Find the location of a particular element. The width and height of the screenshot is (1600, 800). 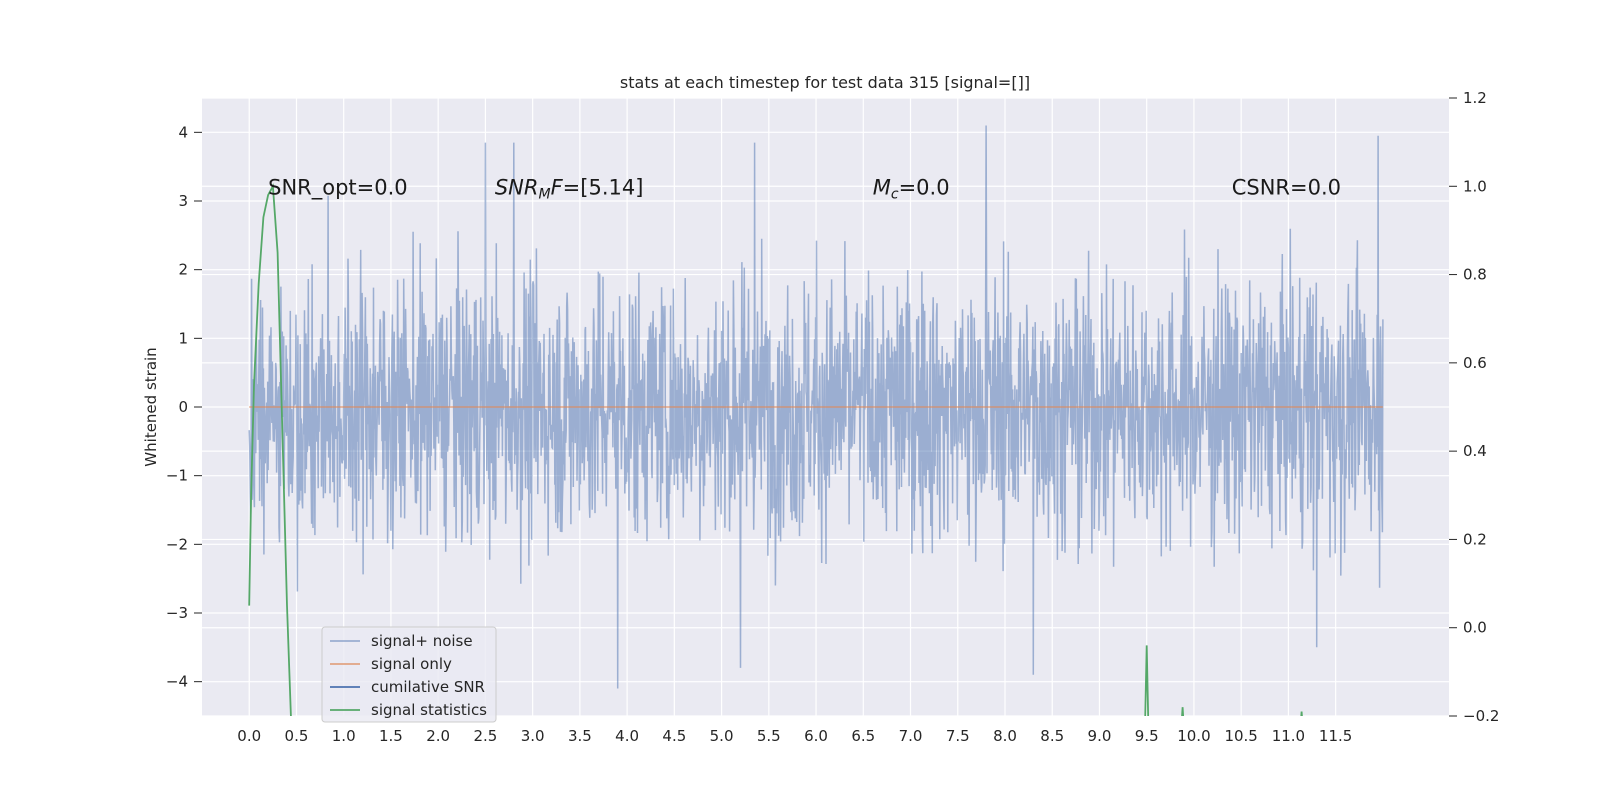

x-tick-label: 0.0 is located at coordinates (249, 736).